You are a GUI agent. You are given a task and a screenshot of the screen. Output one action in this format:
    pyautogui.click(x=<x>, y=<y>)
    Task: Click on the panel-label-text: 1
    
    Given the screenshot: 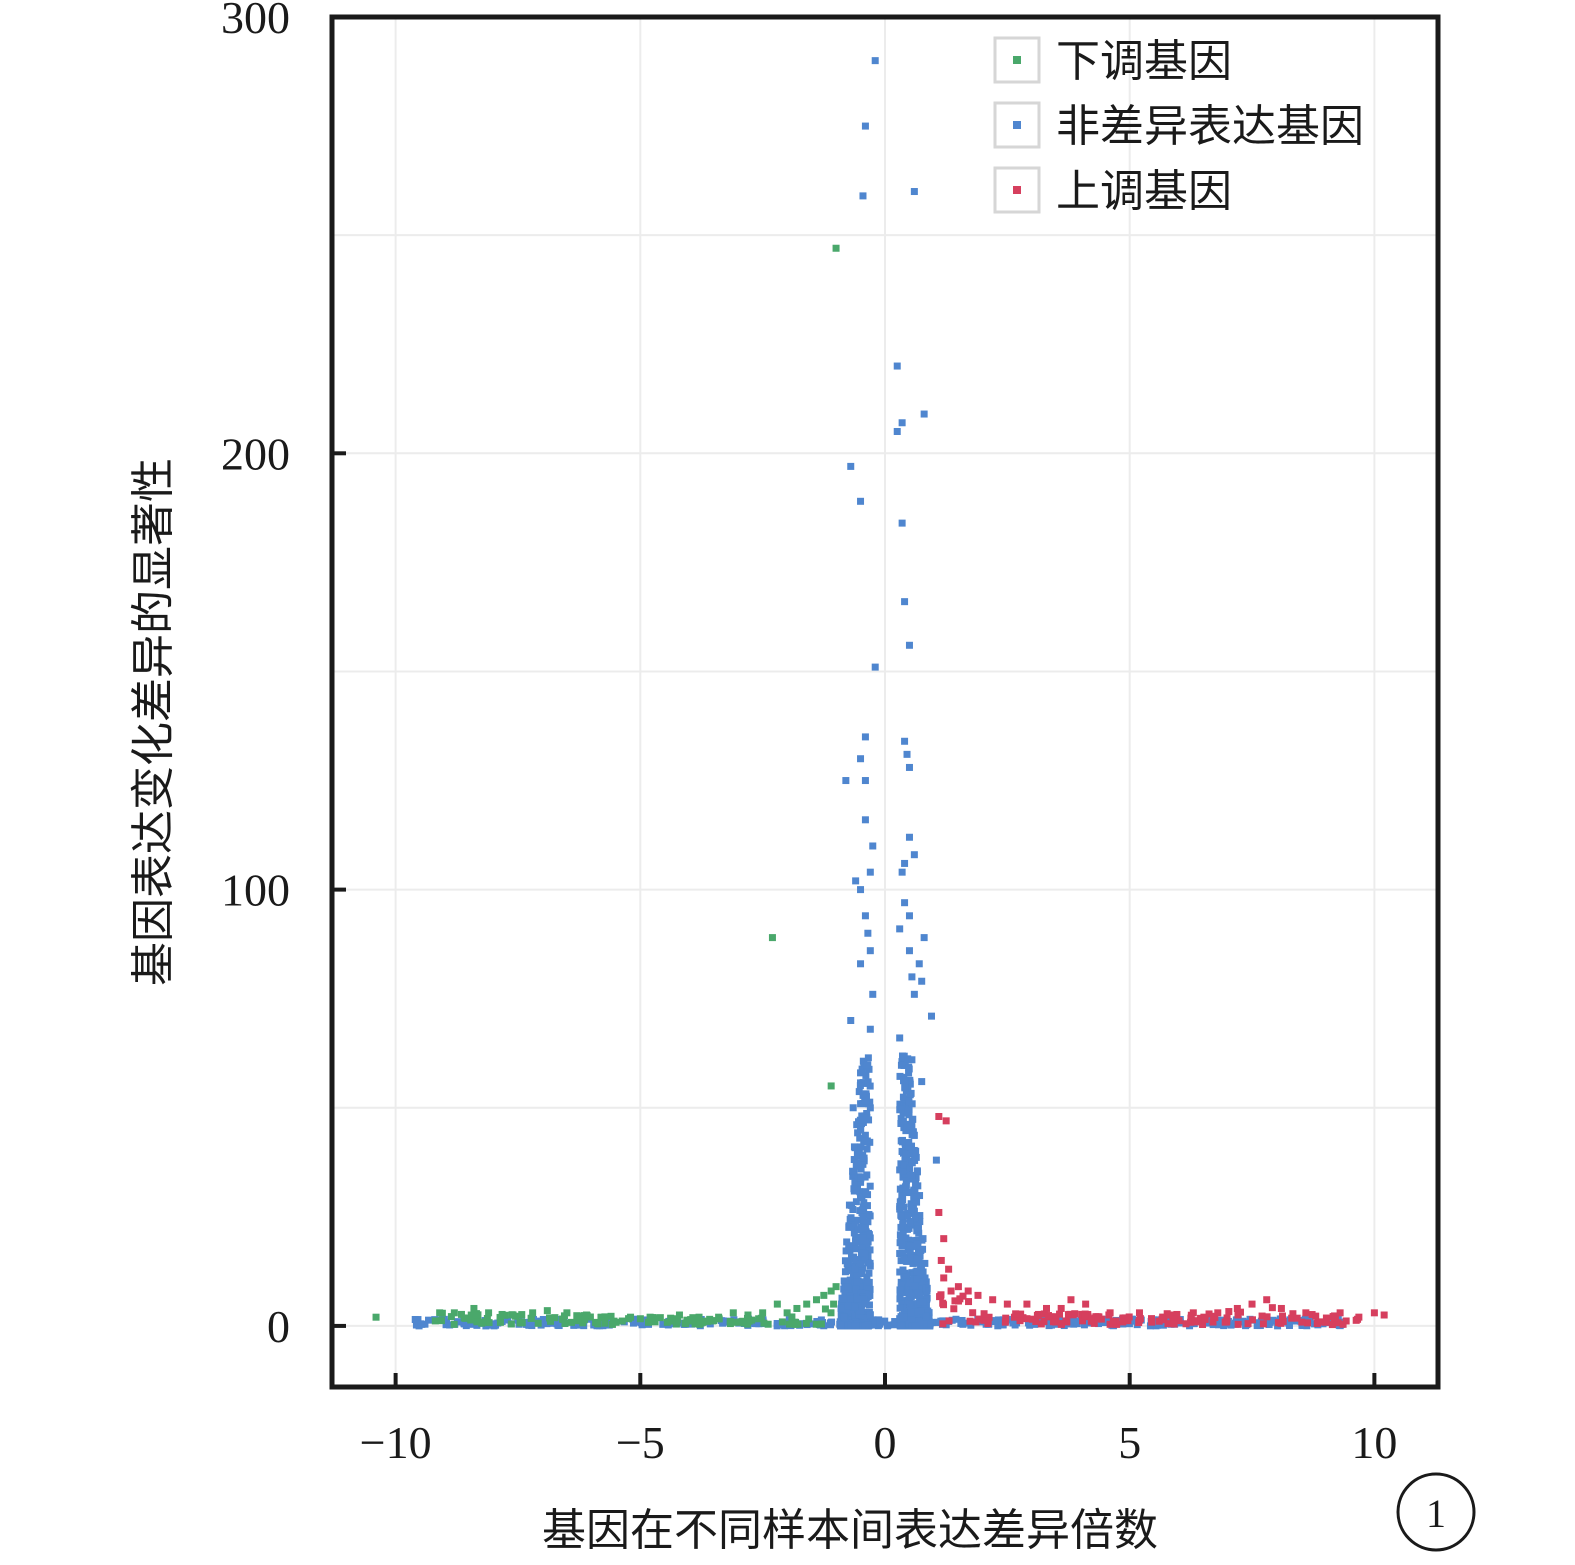 What is the action you would take?
    pyautogui.click(x=1436, y=1513)
    